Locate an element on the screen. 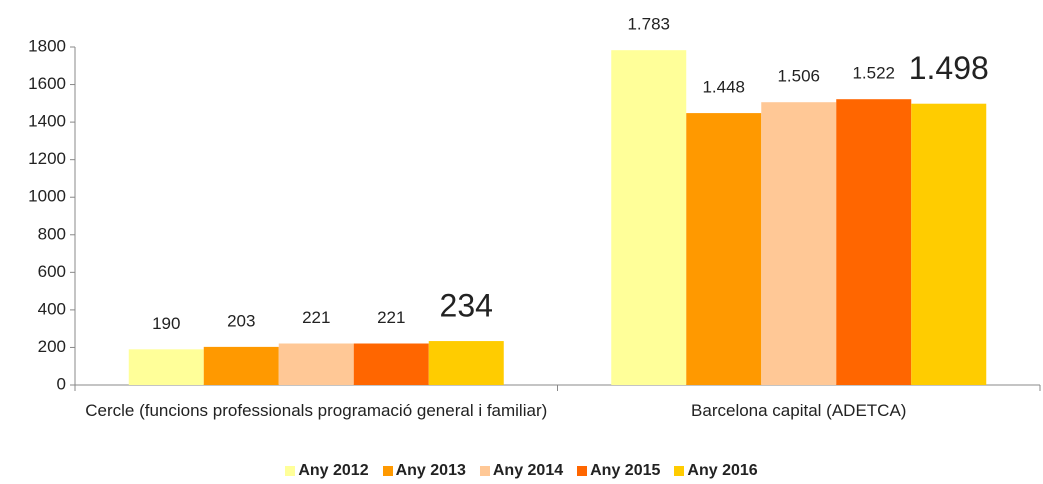  legend-item: Any 2015 is located at coordinates (618, 471).